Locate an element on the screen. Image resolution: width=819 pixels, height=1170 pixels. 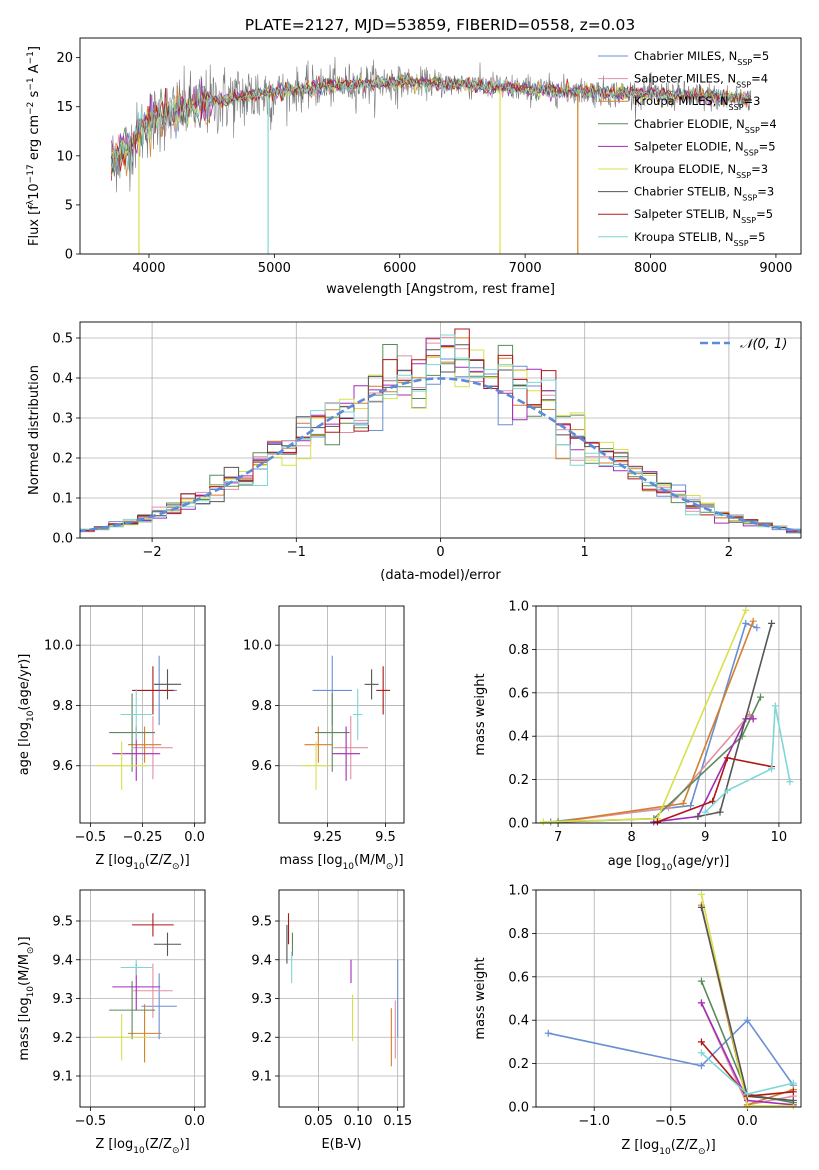
z-weight-ylabel: mass weight is located at coordinates (480, 998).